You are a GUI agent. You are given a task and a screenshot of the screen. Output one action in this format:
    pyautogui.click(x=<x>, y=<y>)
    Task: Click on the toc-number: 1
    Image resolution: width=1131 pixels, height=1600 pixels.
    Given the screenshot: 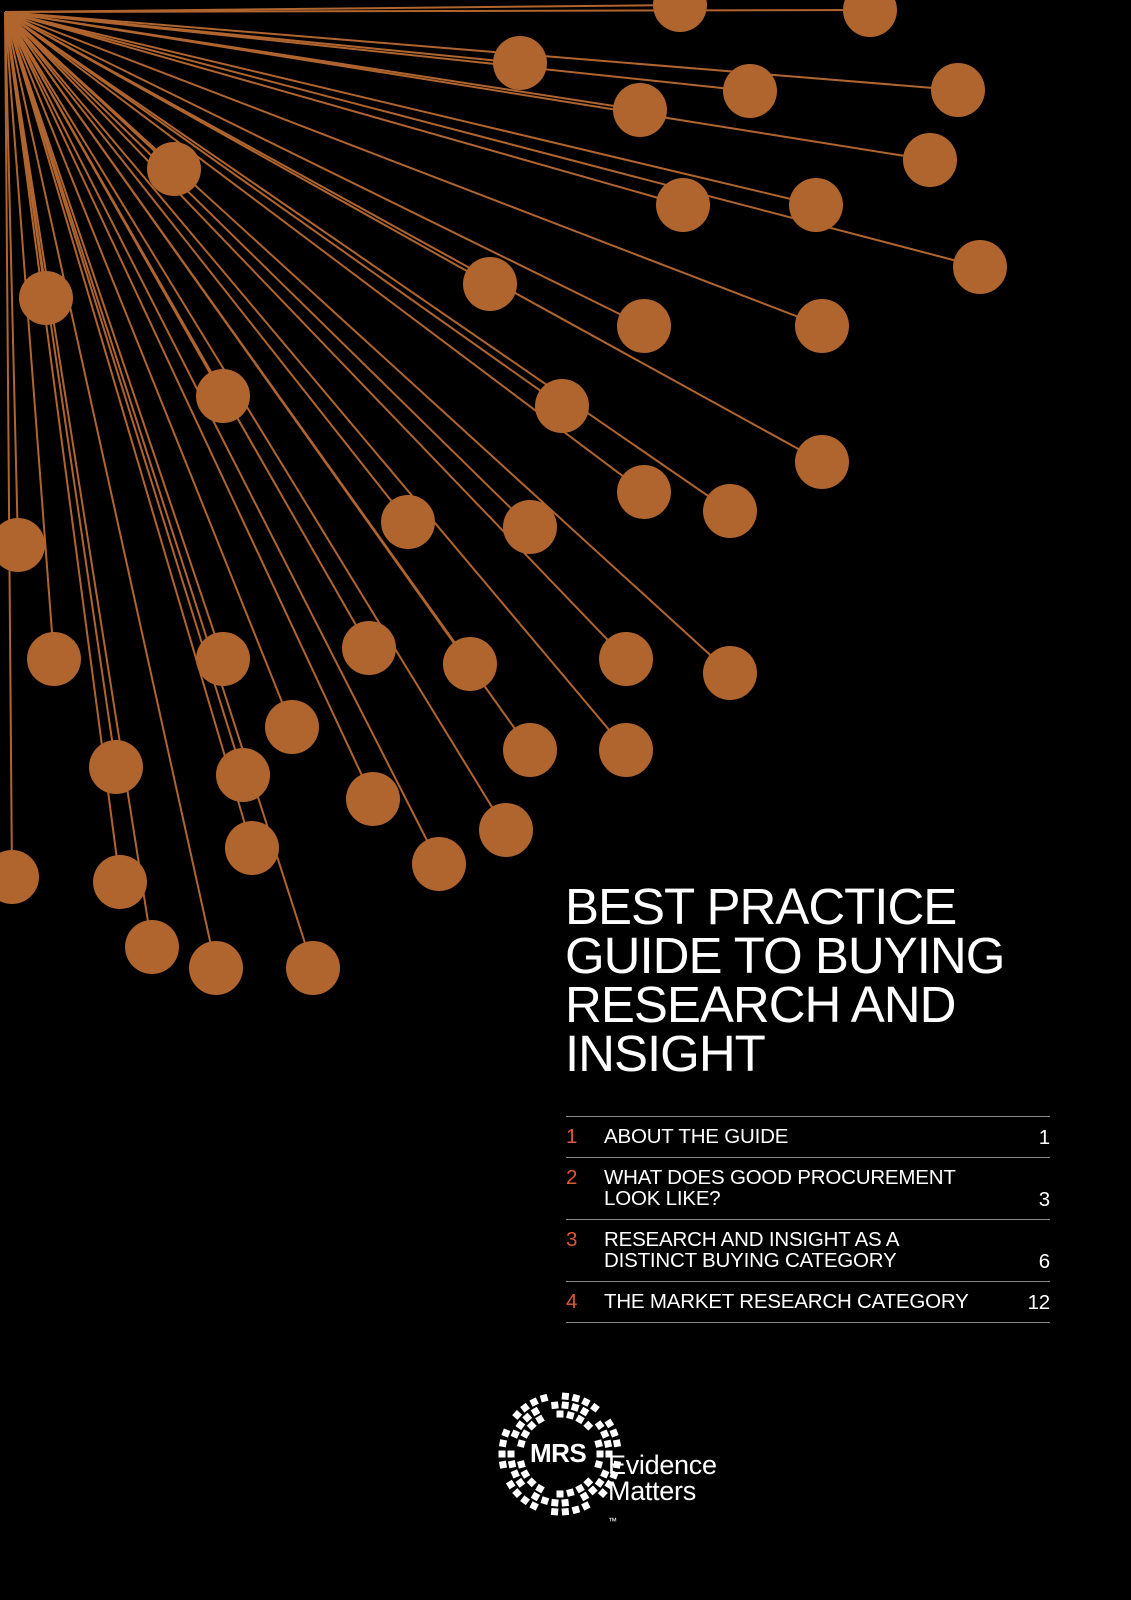 What is the action you would take?
    pyautogui.click(x=572, y=1136)
    